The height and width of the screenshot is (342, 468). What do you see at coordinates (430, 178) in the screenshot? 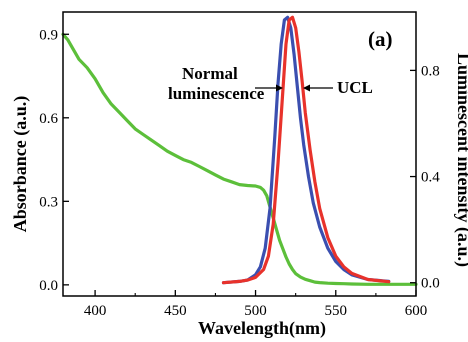
I see `right-tick-label: 0.4` at bounding box center [430, 178].